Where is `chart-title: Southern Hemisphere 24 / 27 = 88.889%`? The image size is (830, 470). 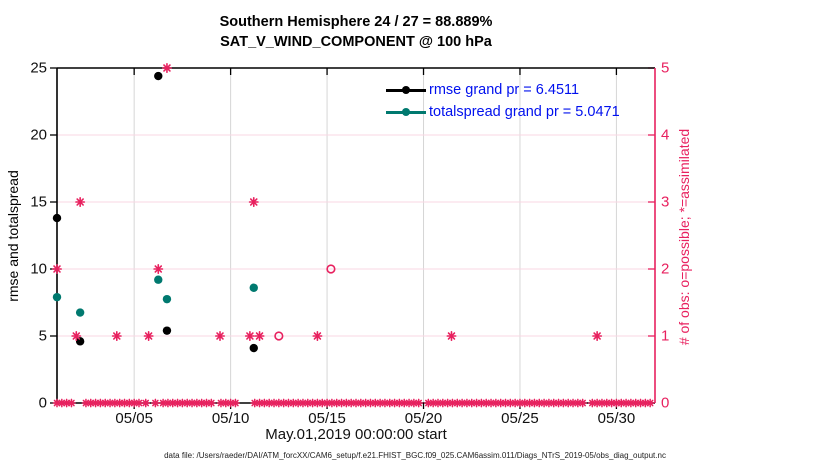 chart-title: Southern Hemisphere 24 / 27 = 88.889% is located at coordinates (356, 22).